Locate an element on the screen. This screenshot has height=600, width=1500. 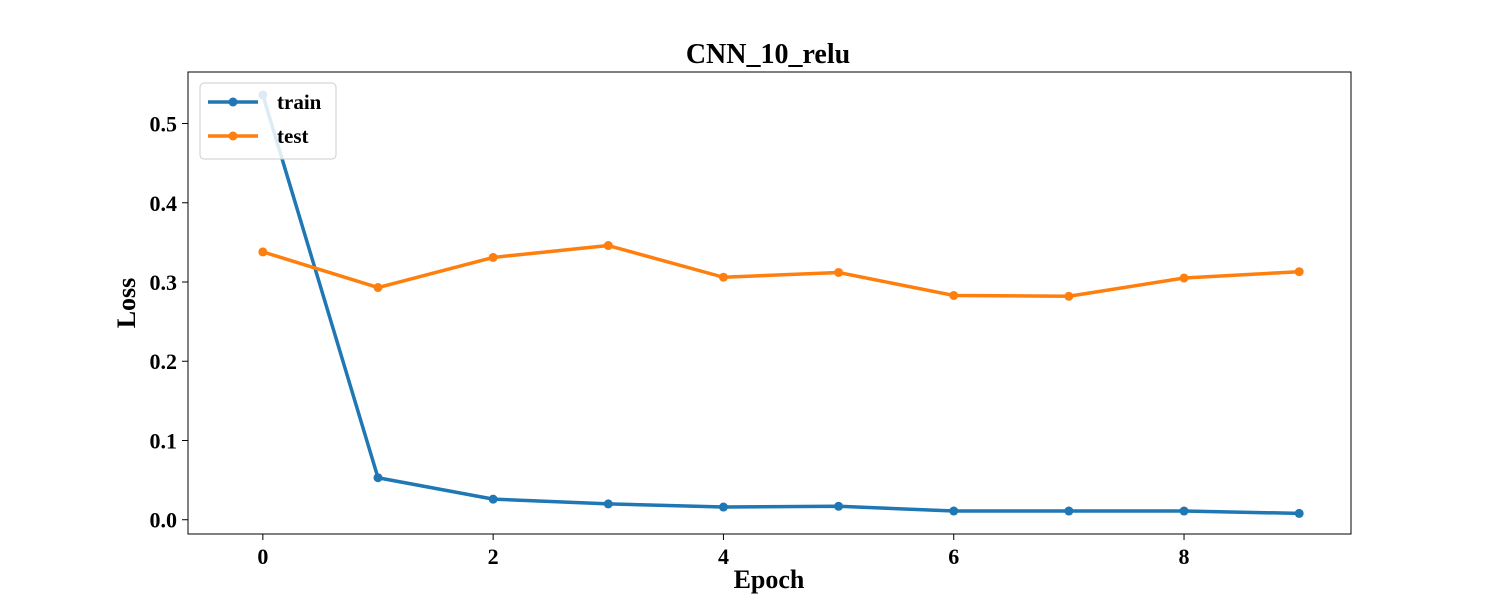
x-tick-label: 4 is located at coordinates (723, 556).